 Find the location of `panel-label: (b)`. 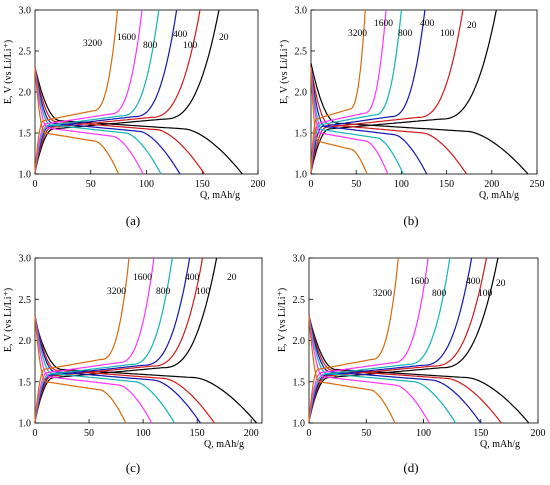

panel-label: (b) is located at coordinates (410, 220).